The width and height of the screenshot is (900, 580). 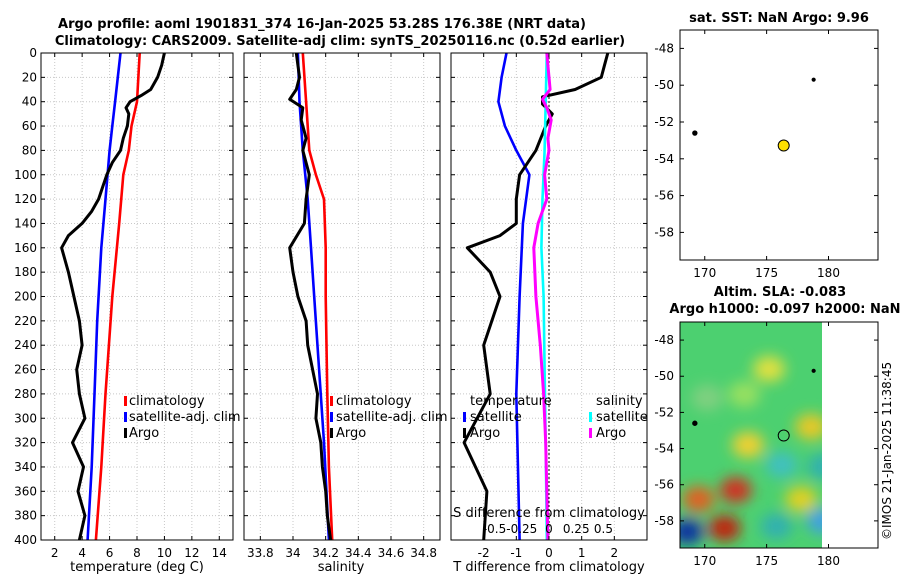 I want to click on y-tick-label: 200, so click(x=25, y=297).